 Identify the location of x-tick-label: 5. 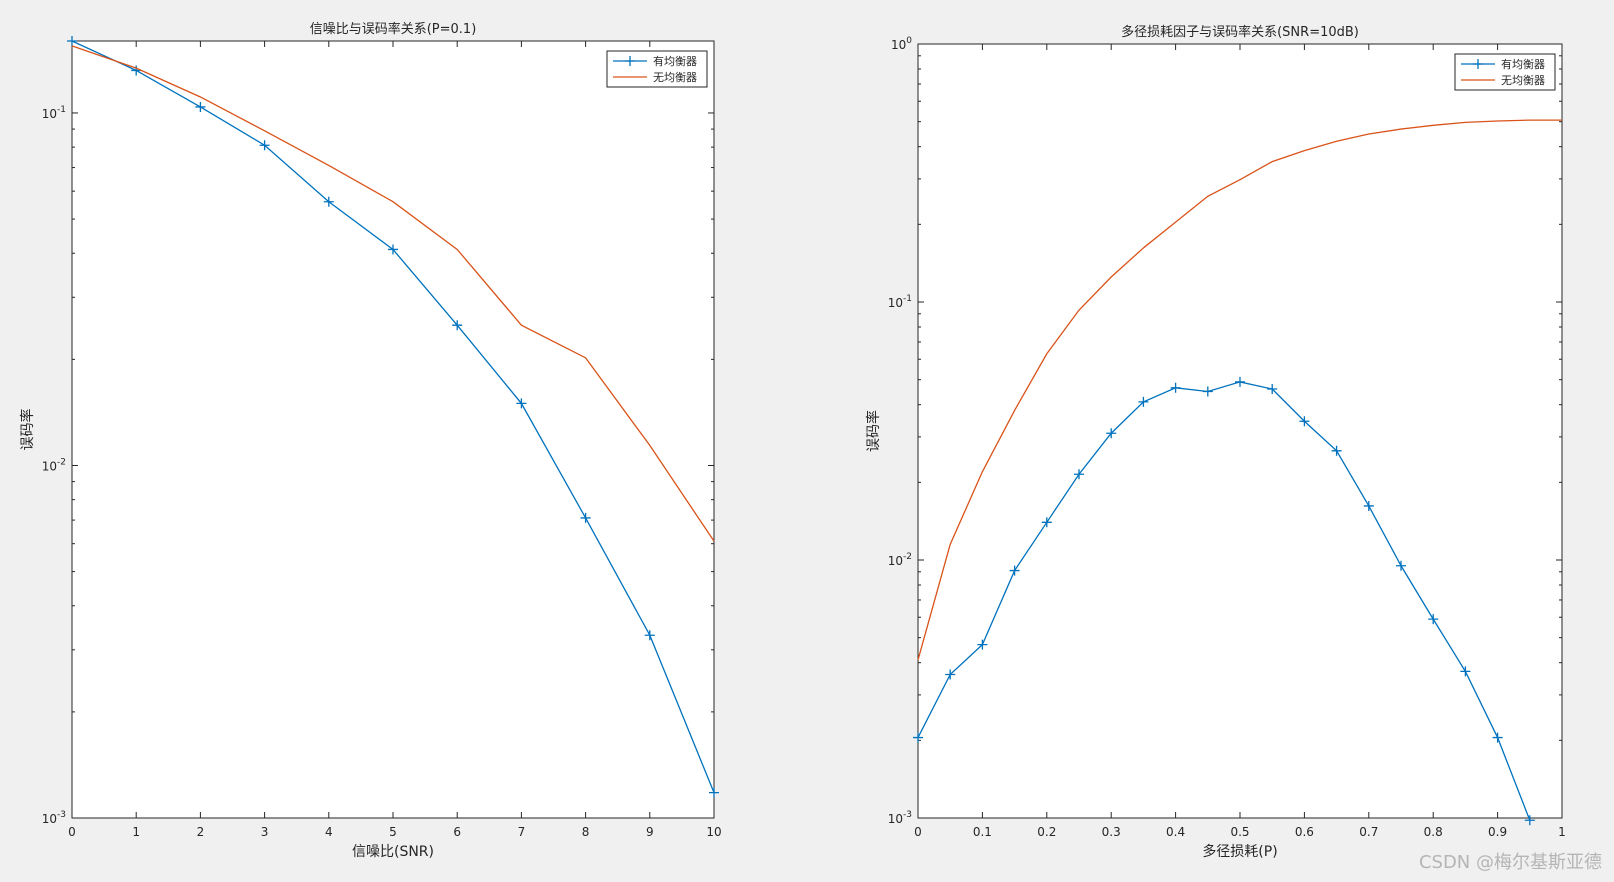
(393, 832).